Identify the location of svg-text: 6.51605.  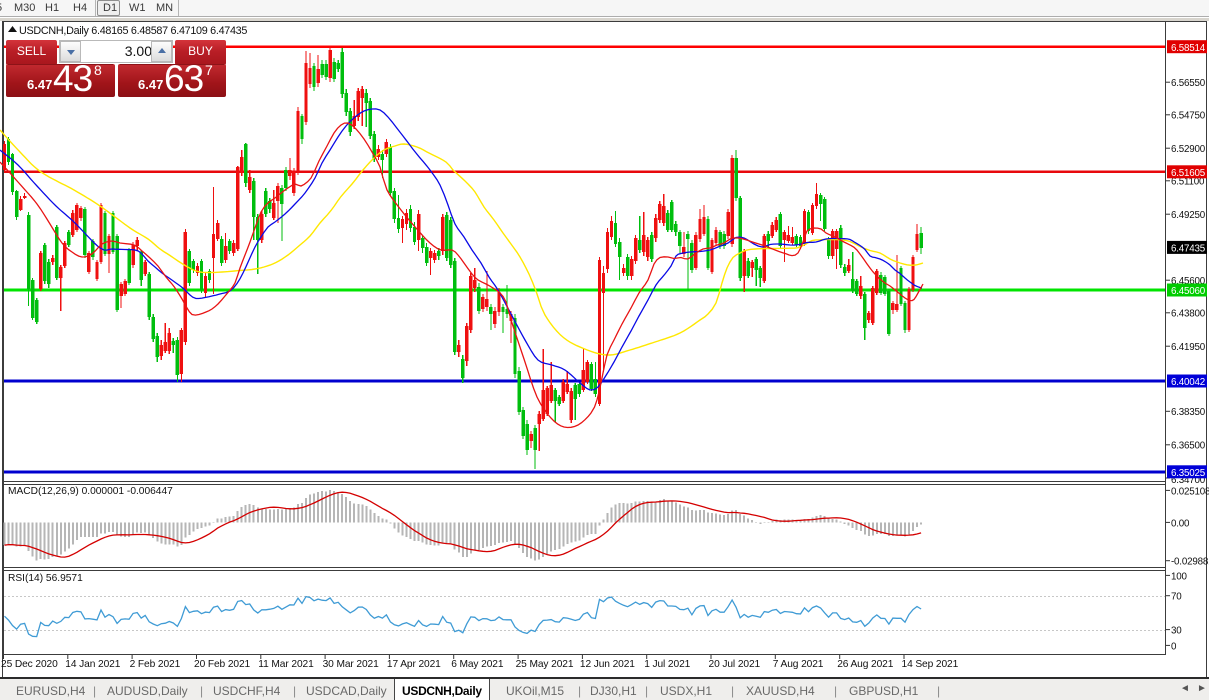
(1188, 173).